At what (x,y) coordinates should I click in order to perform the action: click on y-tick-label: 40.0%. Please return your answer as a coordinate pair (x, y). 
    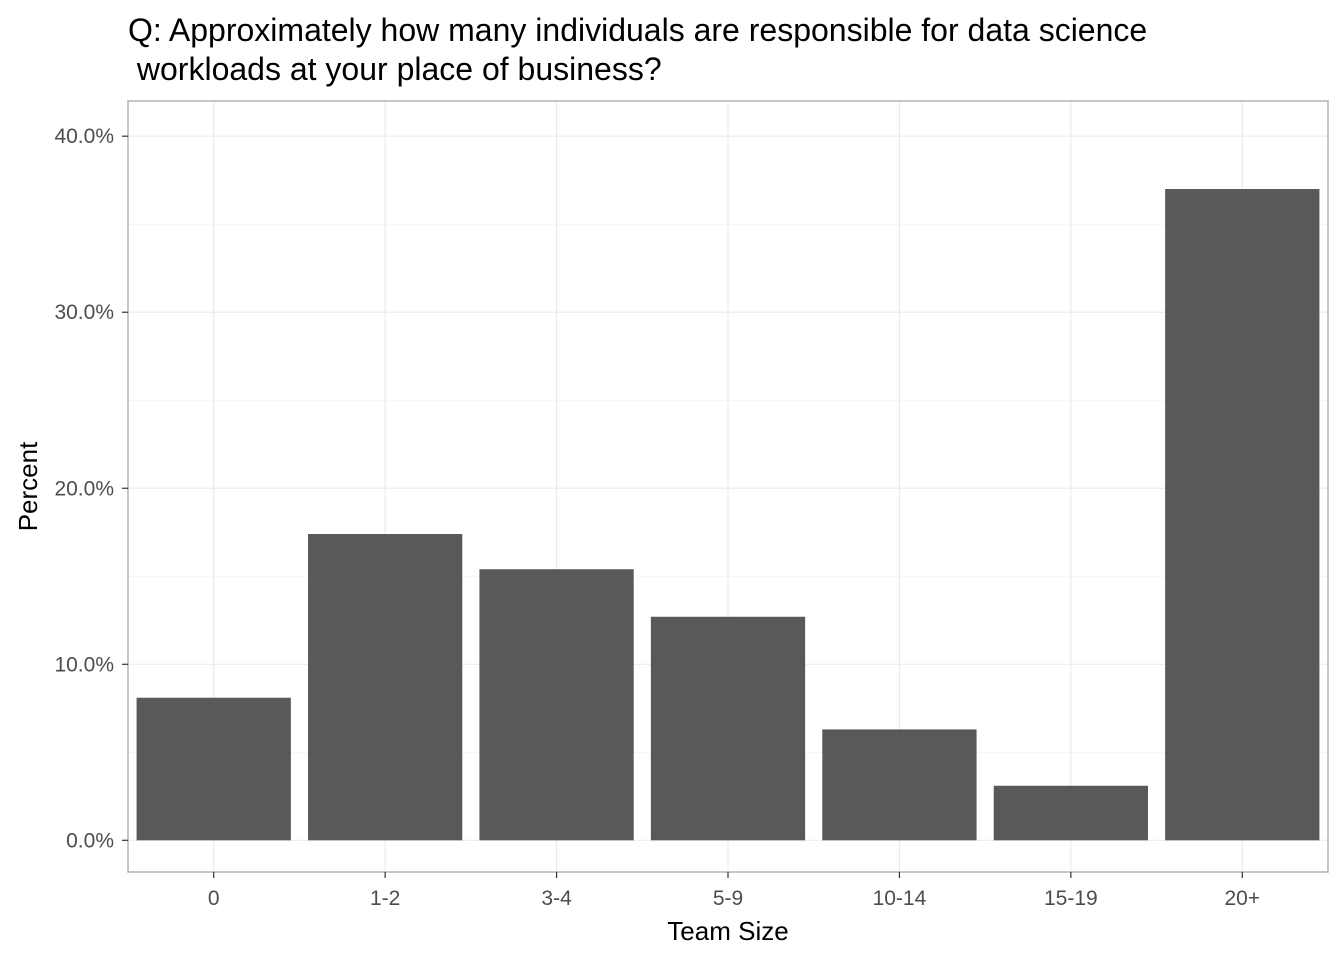
    Looking at the image, I should click on (84, 136).